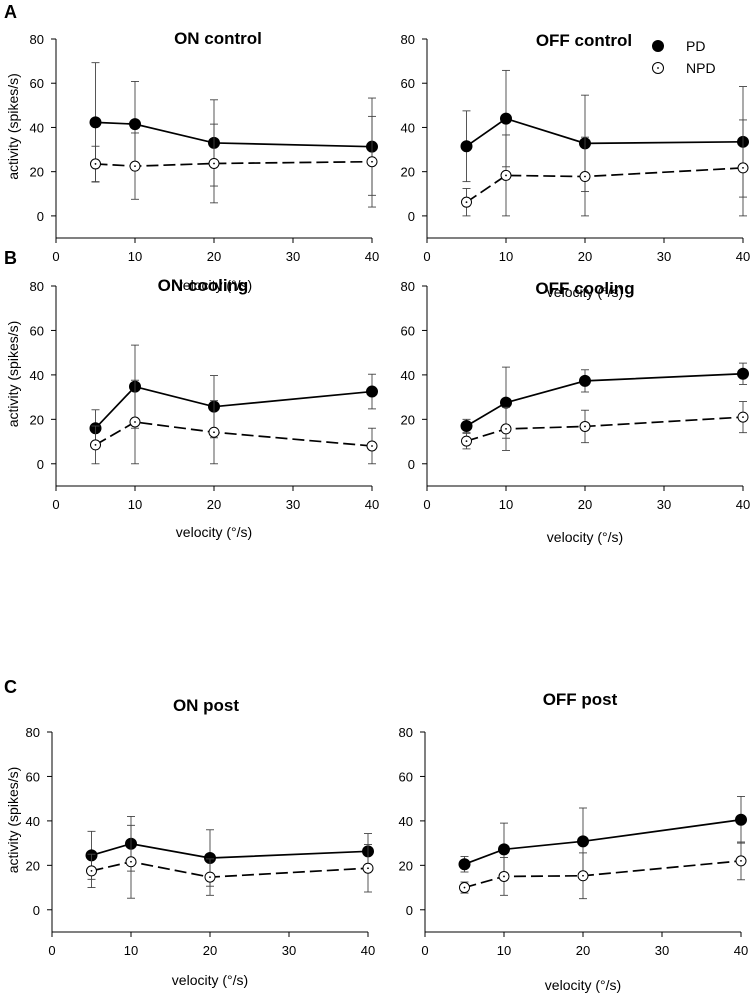 The width and height of the screenshot is (755, 998). Describe the element at coordinates (684, 57) in the screenshot. I see `legend: PD NPD` at that location.